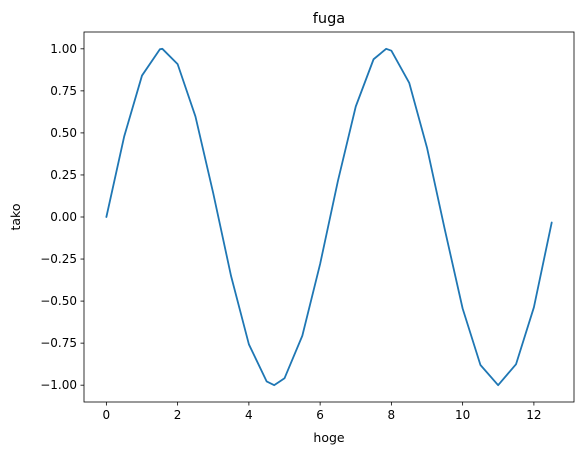  I want to click on chart-title: fuga, so click(329, 19).